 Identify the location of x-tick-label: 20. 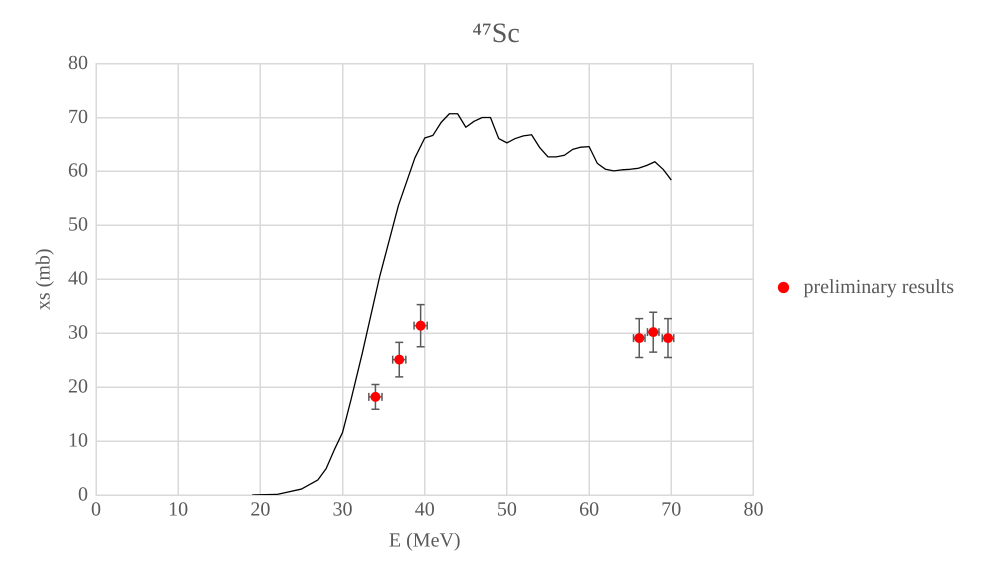
(260, 509).